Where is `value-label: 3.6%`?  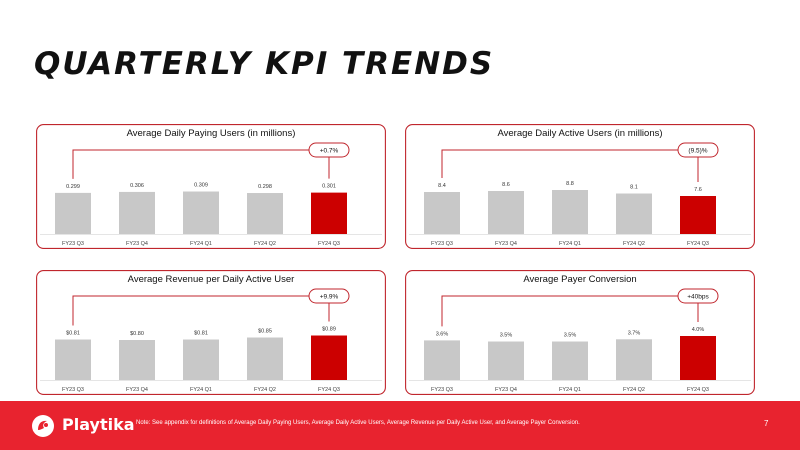
value-label: 3.6% is located at coordinates (442, 334).